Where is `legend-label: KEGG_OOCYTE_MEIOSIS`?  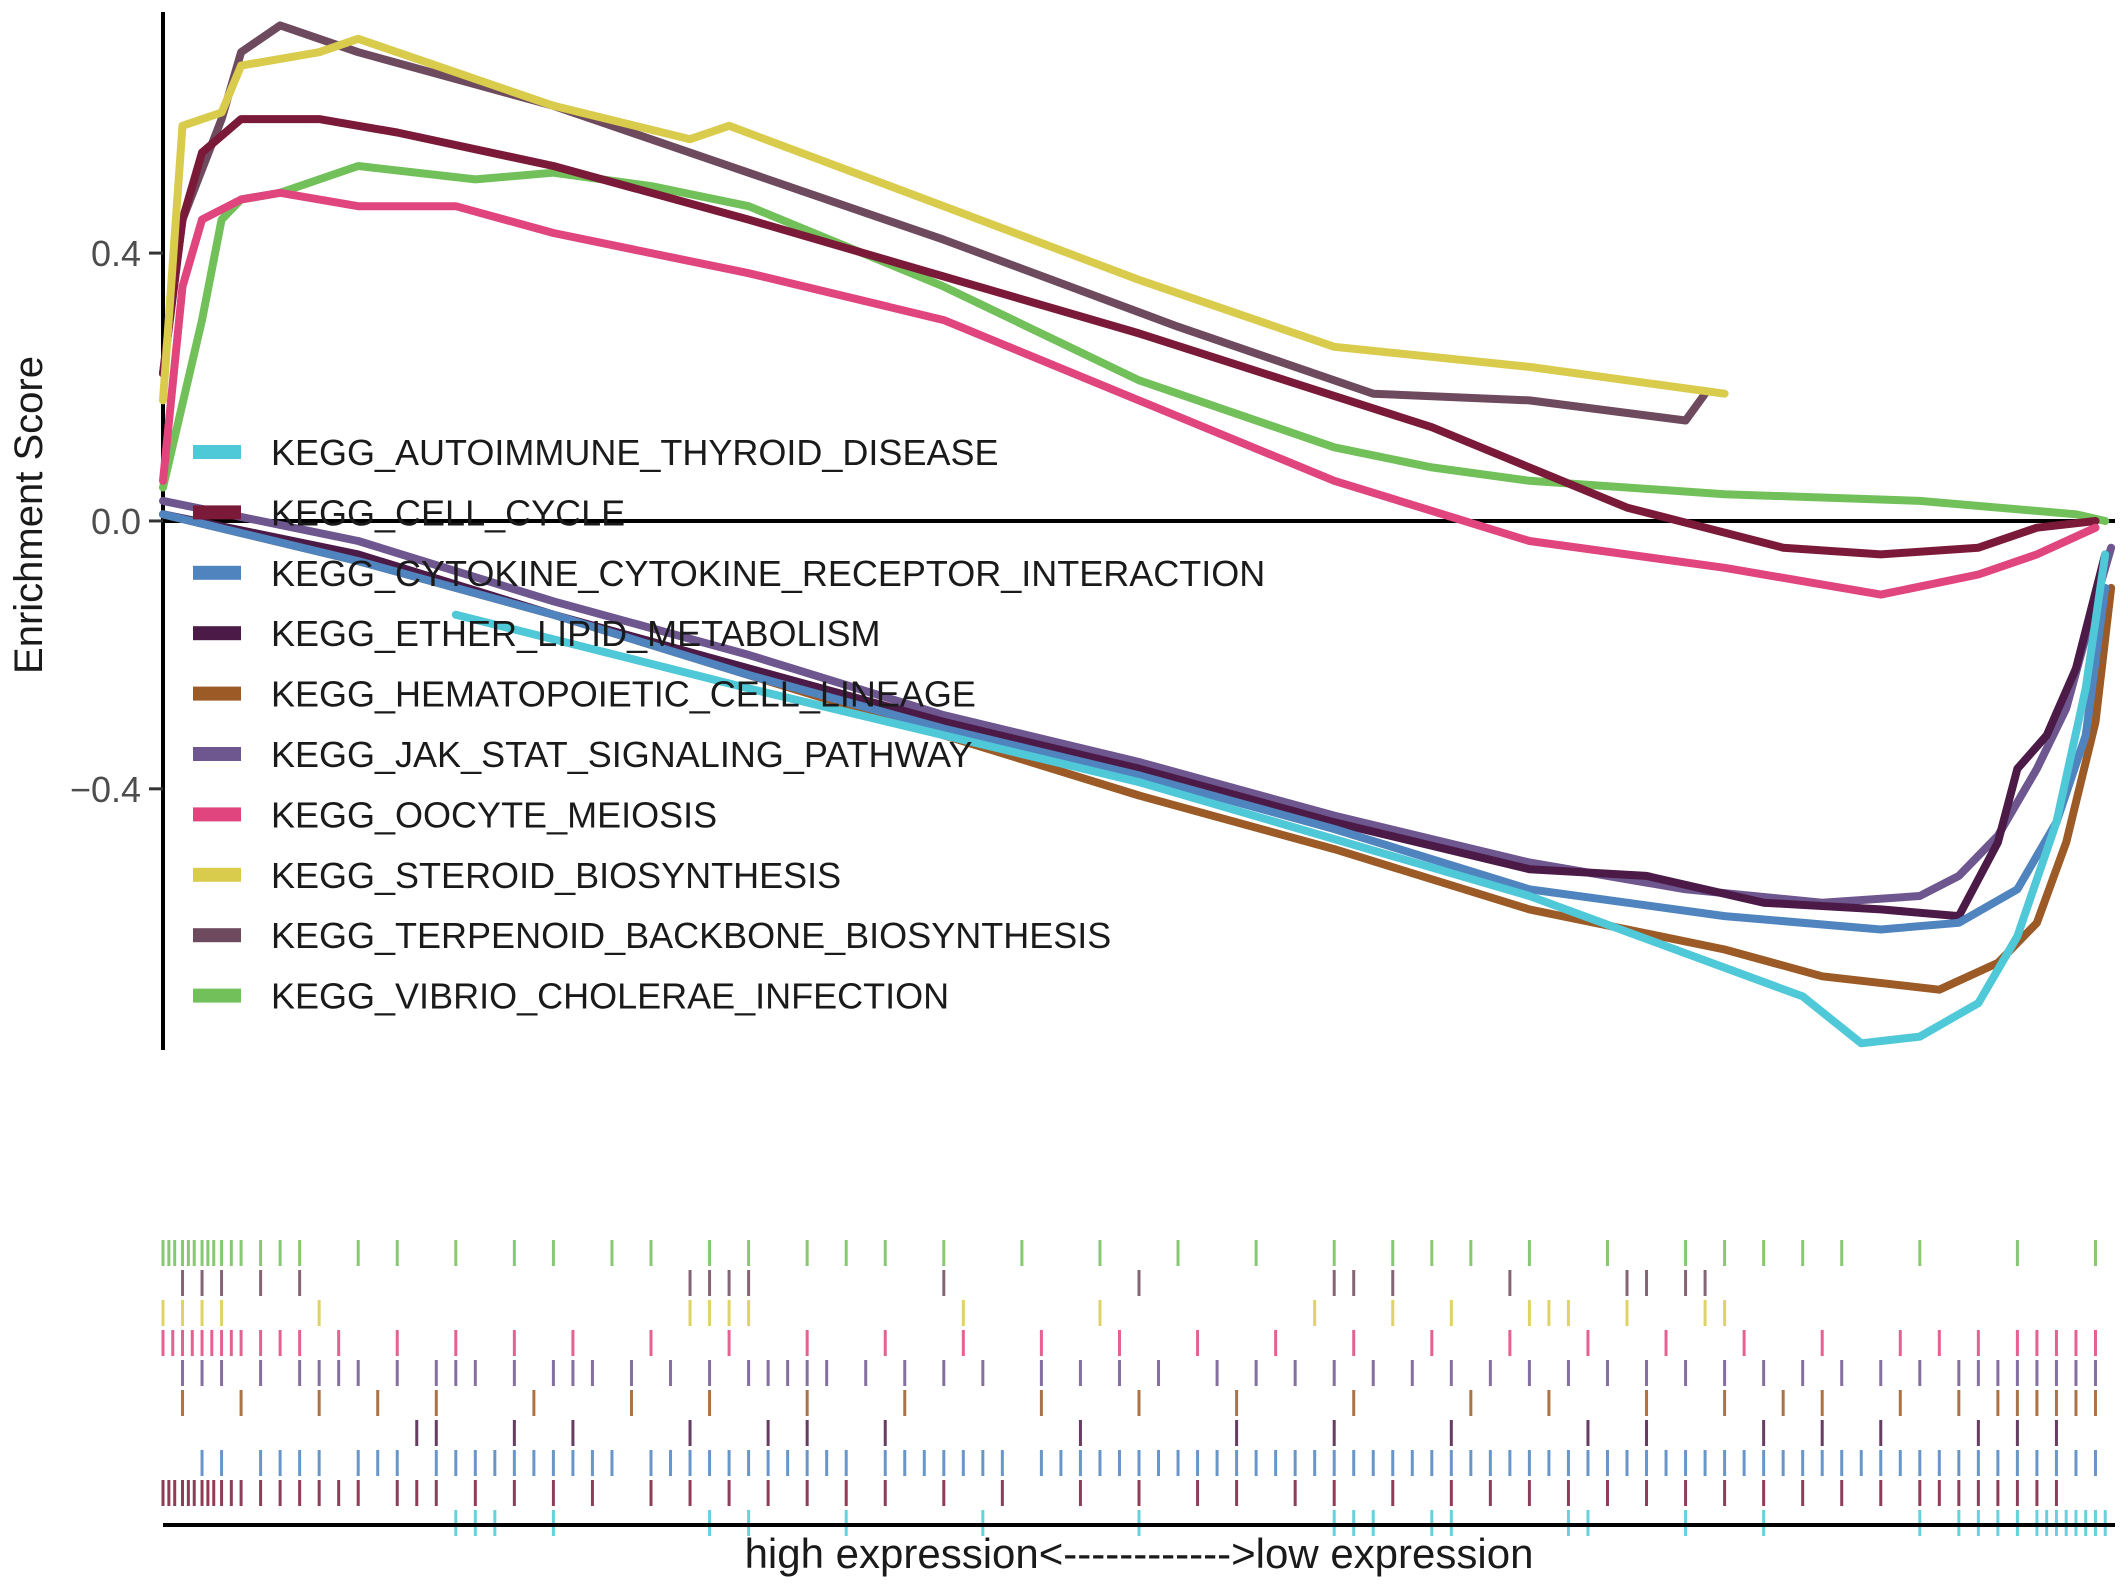 legend-label: KEGG_OOCYTE_MEIOSIS is located at coordinates (494, 814).